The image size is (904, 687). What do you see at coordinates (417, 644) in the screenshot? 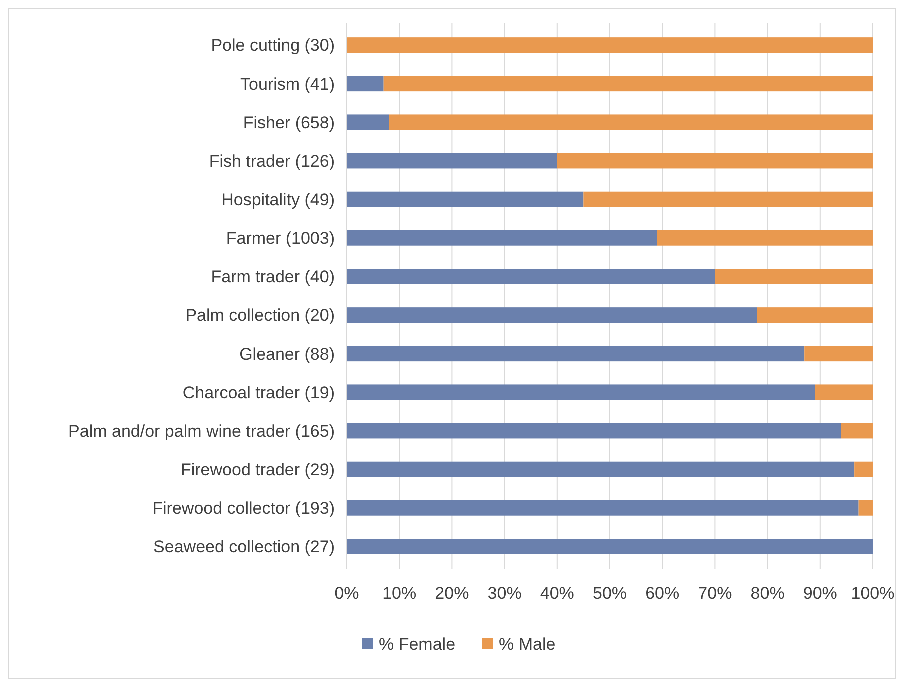
I see `legend-label: % Female` at bounding box center [417, 644].